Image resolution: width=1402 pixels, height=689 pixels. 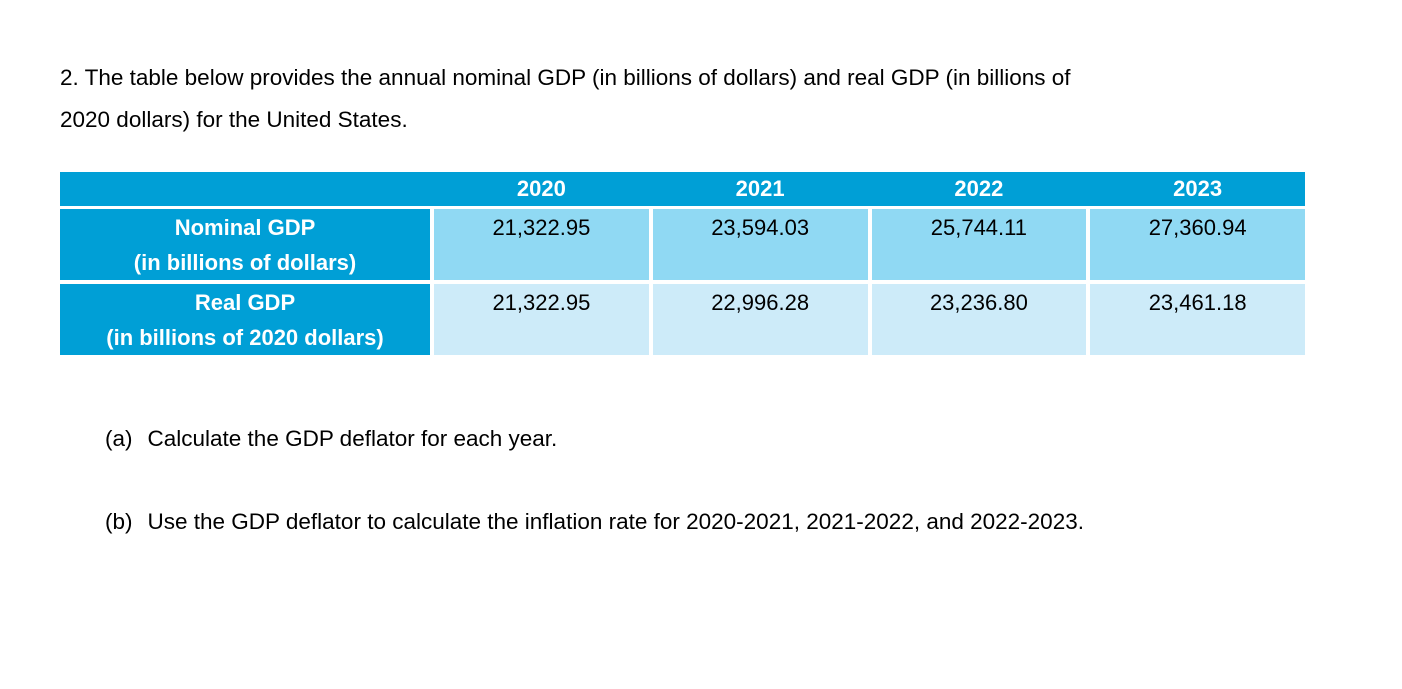 I want to click on real-gdp-2023-value: 23,461.18, so click(x=1197, y=319).